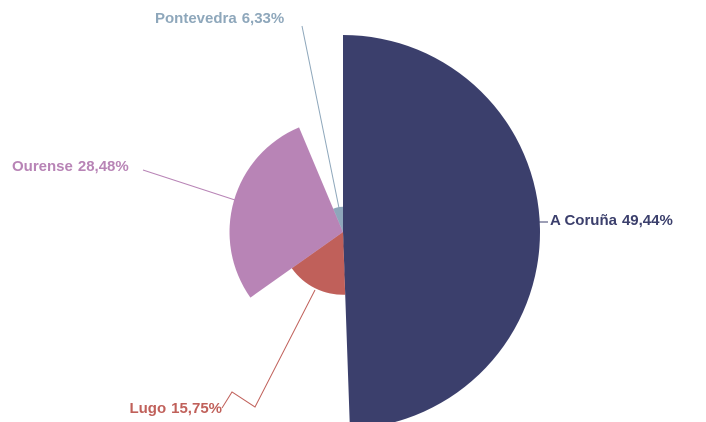  Describe the element at coordinates (263, 18) in the screenshot. I see `slice-value: 6,33%` at that location.